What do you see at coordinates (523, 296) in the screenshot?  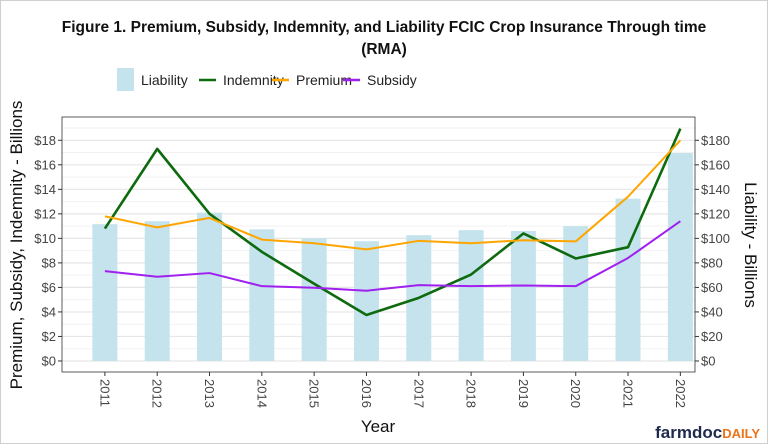 I see `liability-bar-2019` at bounding box center [523, 296].